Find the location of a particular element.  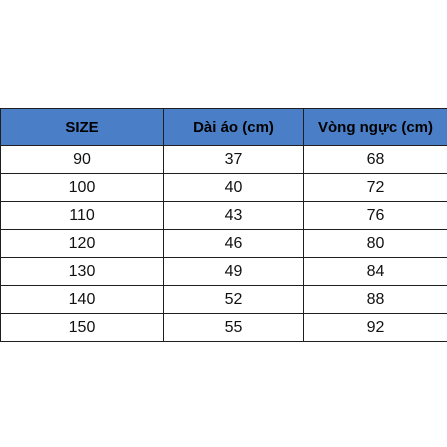

cell-chest: 76 is located at coordinates (375, 215).